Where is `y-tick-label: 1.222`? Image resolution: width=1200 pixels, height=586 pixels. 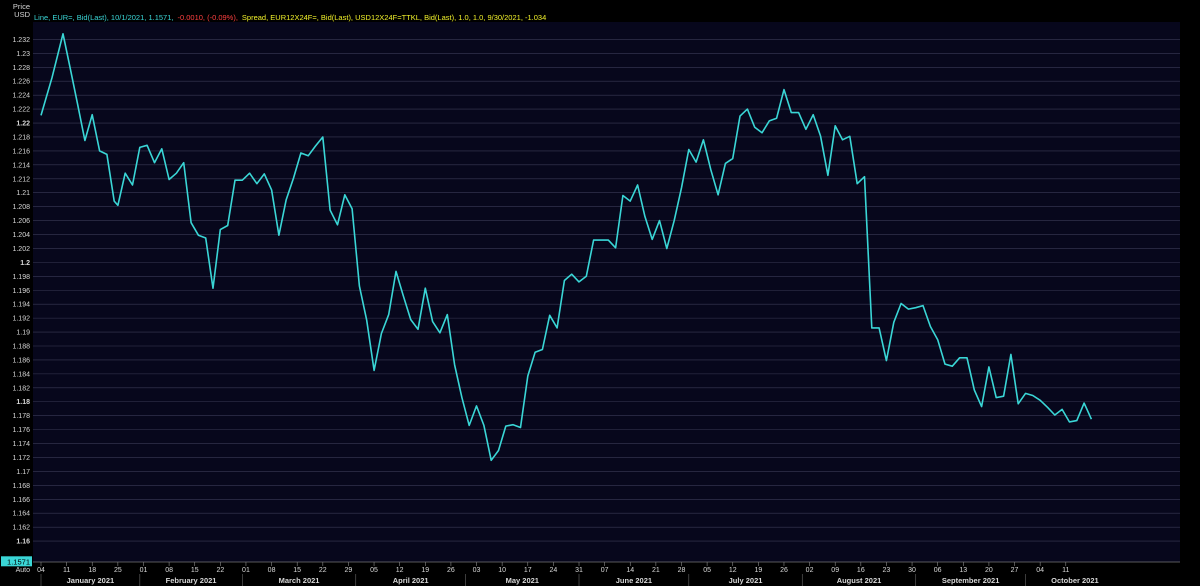
y-tick-label: 1.222 is located at coordinates (21, 110).